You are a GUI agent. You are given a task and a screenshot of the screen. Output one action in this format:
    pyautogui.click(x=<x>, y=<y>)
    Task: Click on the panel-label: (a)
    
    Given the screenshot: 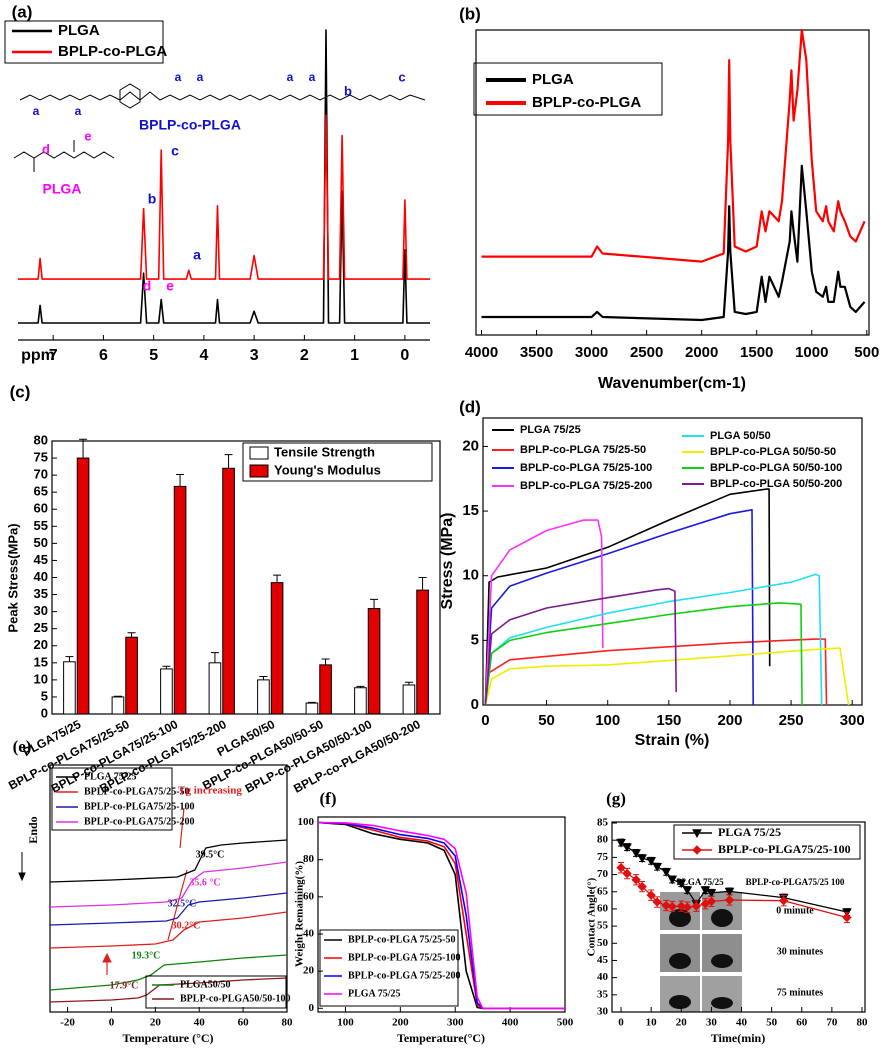 What is the action you would take?
    pyautogui.click(x=22, y=11)
    